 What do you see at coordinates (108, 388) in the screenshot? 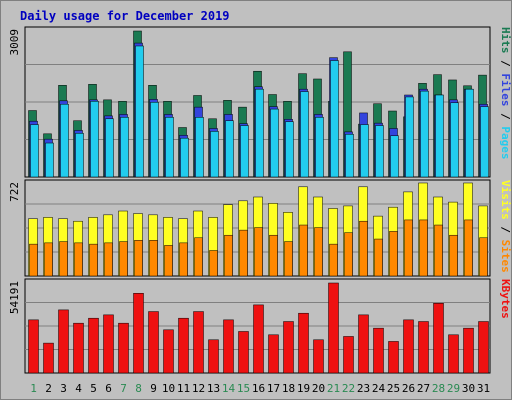
I see `x-tick-label: 6` at bounding box center [108, 388].